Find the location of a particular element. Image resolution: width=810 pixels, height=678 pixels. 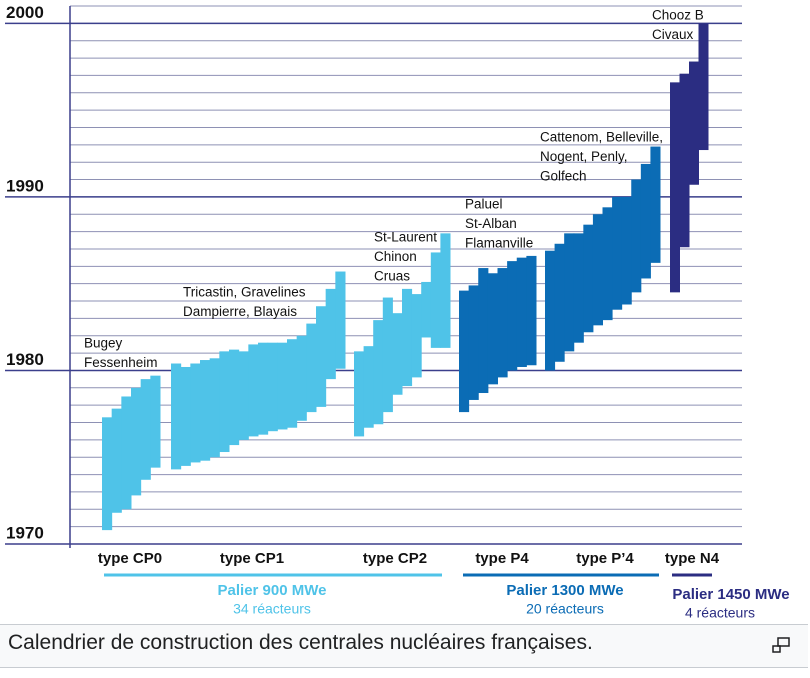

group-label: type CP1 is located at coordinates (252, 558).